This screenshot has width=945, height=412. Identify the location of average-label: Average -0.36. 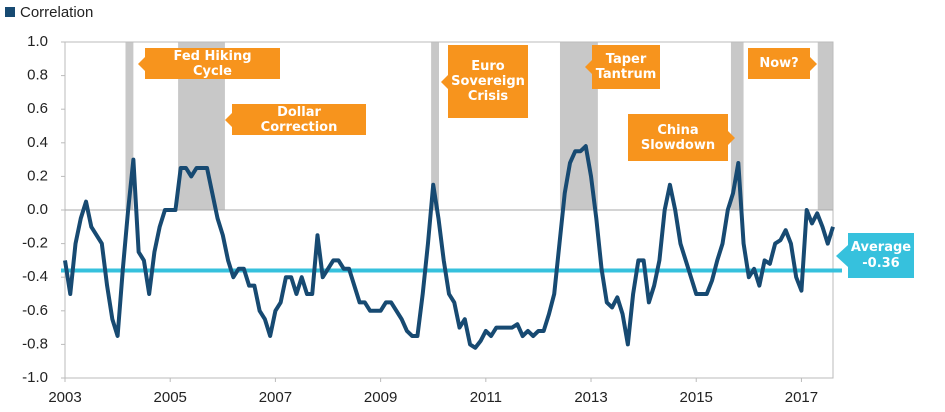
(875, 255).